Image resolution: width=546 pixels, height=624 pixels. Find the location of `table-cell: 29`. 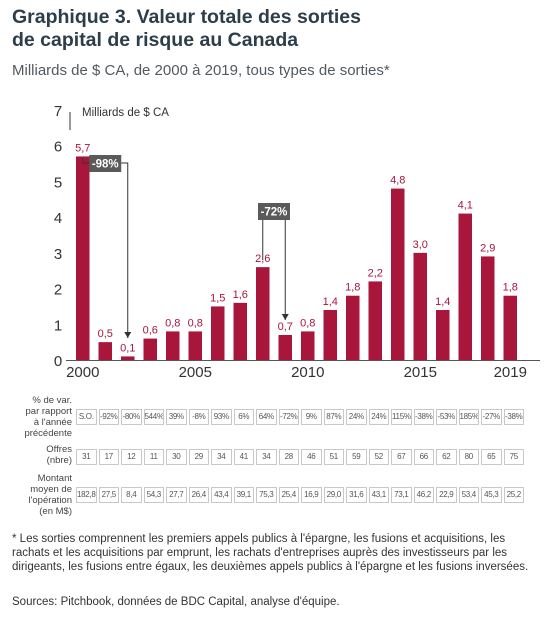

table-cell: 29 is located at coordinates (198, 457).